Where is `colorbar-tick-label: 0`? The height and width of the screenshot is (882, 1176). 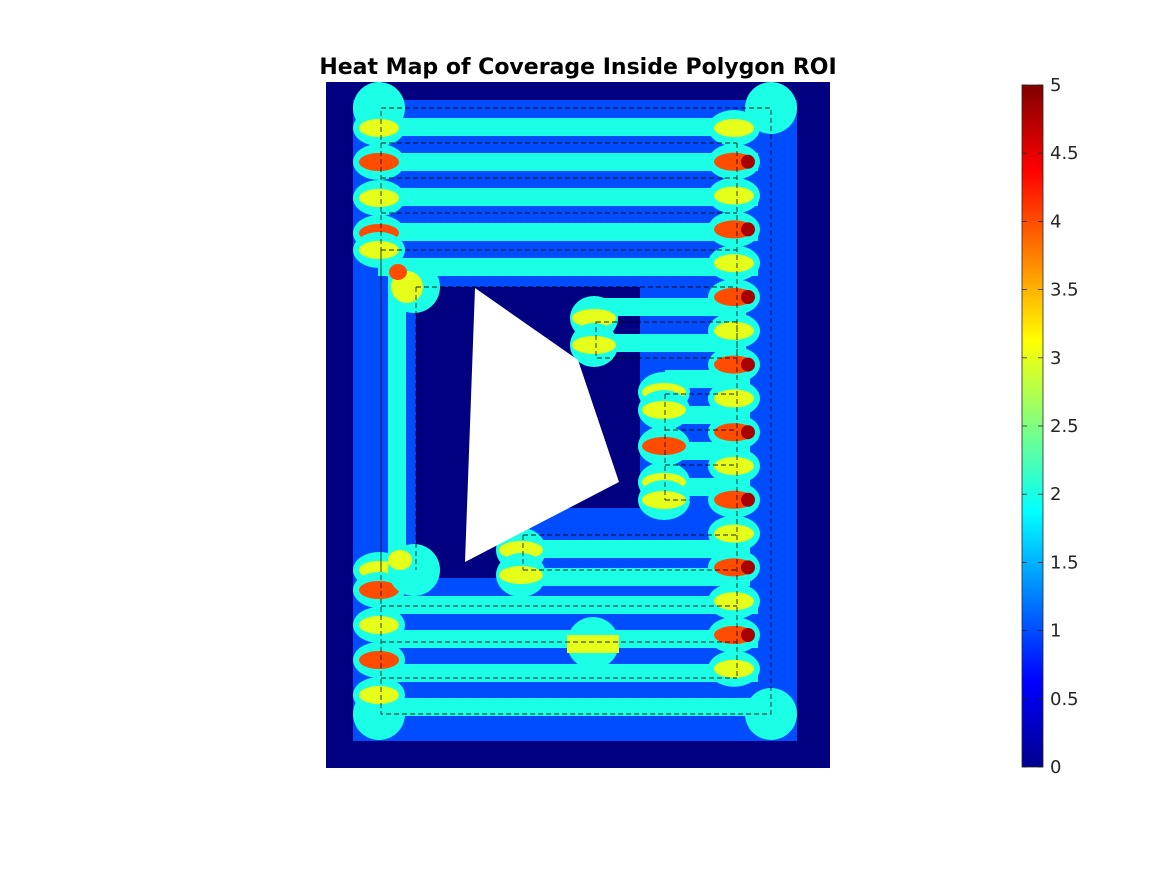 colorbar-tick-label: 0 is located at coordinates (1055, 767).